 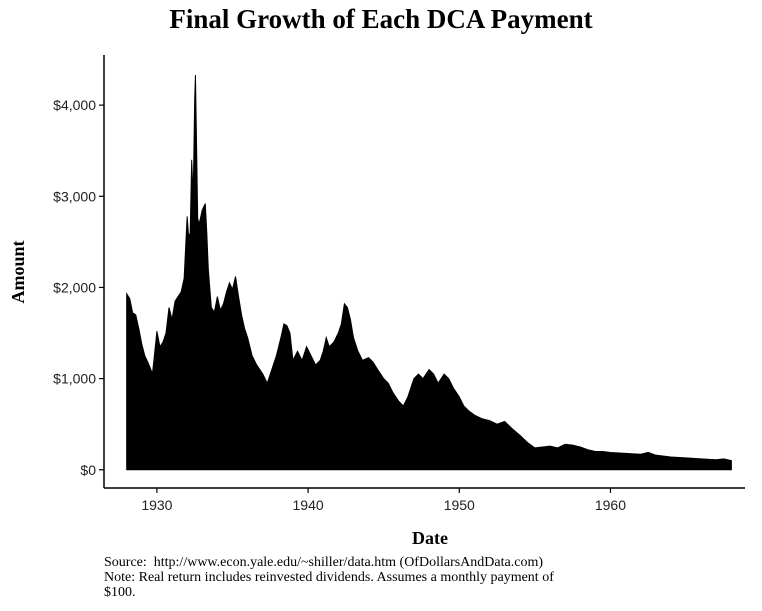 What do you see at coordinates (74, 105) in the screenshot?
I see `y-tick-label: $4,000` at bounding box center [74, 105].